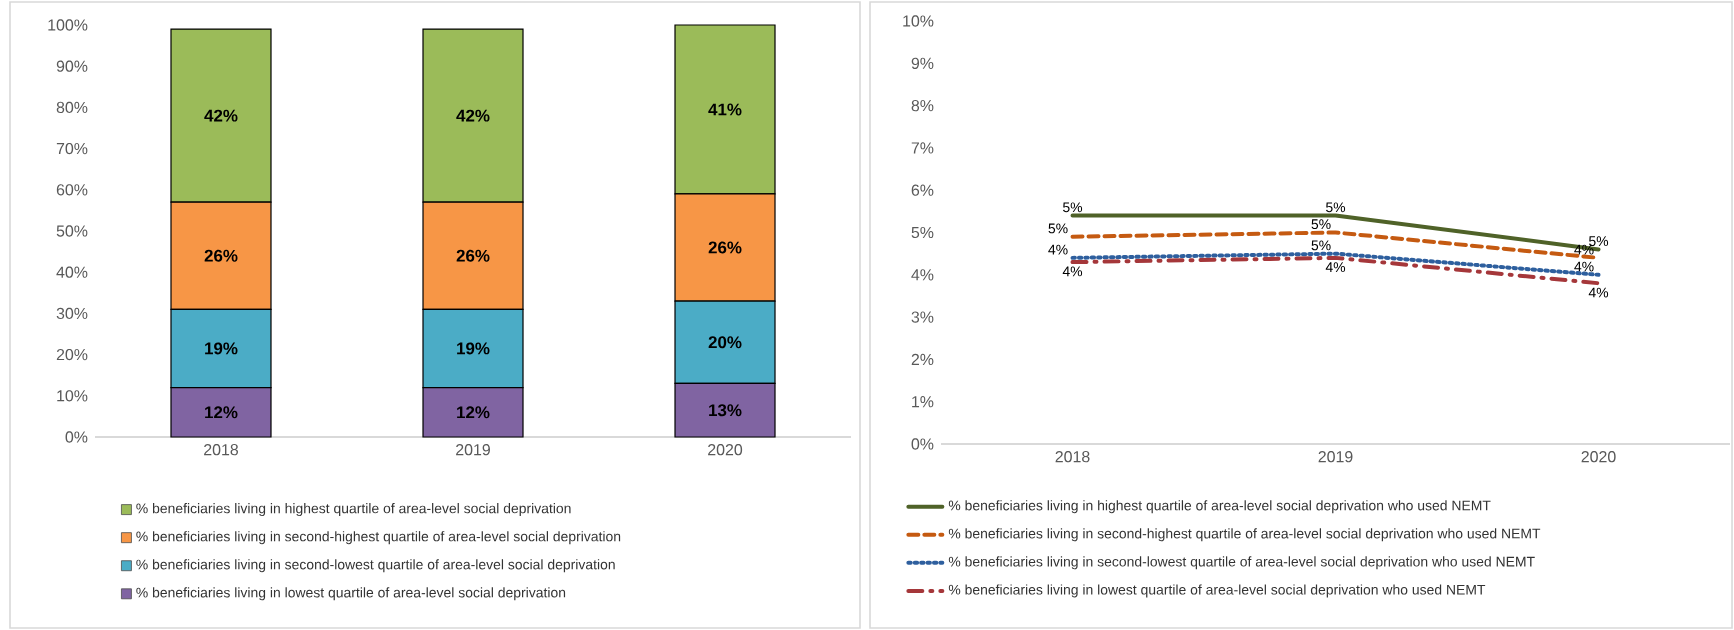 This screenshot has width=1734, height=630. Describe the element at coordinates (922, 190) in the screenshot. I see `y-tick-label: 6%` at that location.